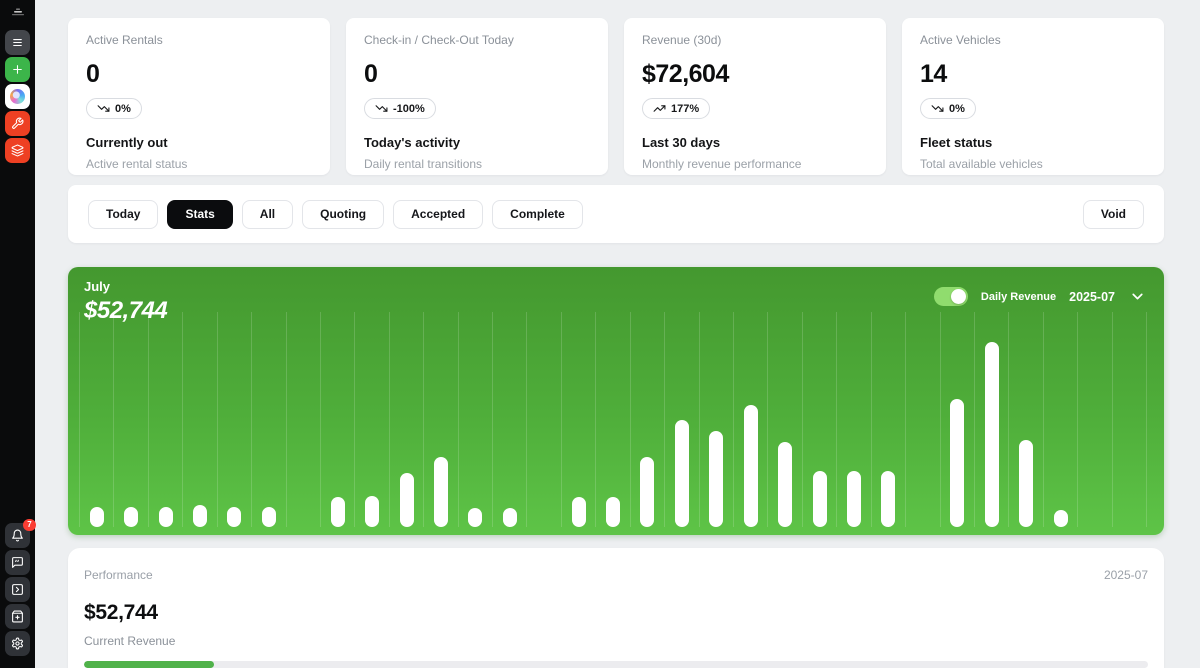 Image resolution: width=1200 pixels, height=668 pixels. I want to click on sidebar-top-group, so click(17, 96).